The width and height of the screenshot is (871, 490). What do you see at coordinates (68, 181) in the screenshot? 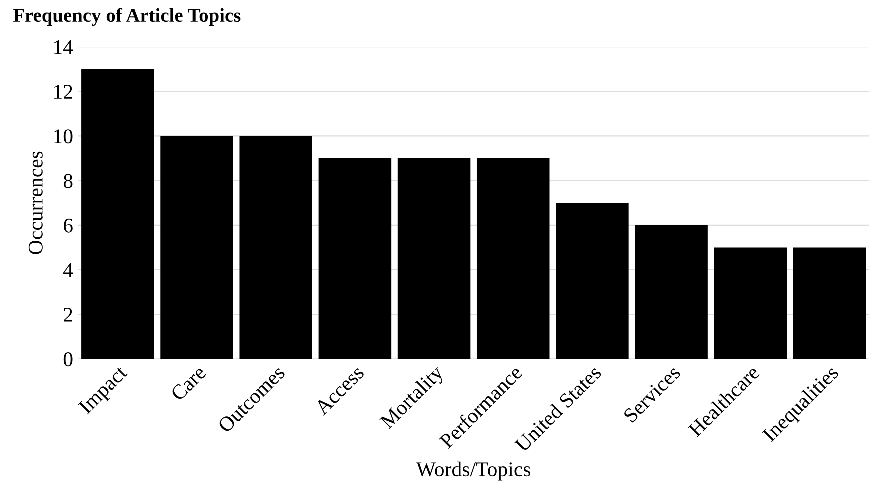
I see `y-tick-label: 8` at bounding box center [68, 181].